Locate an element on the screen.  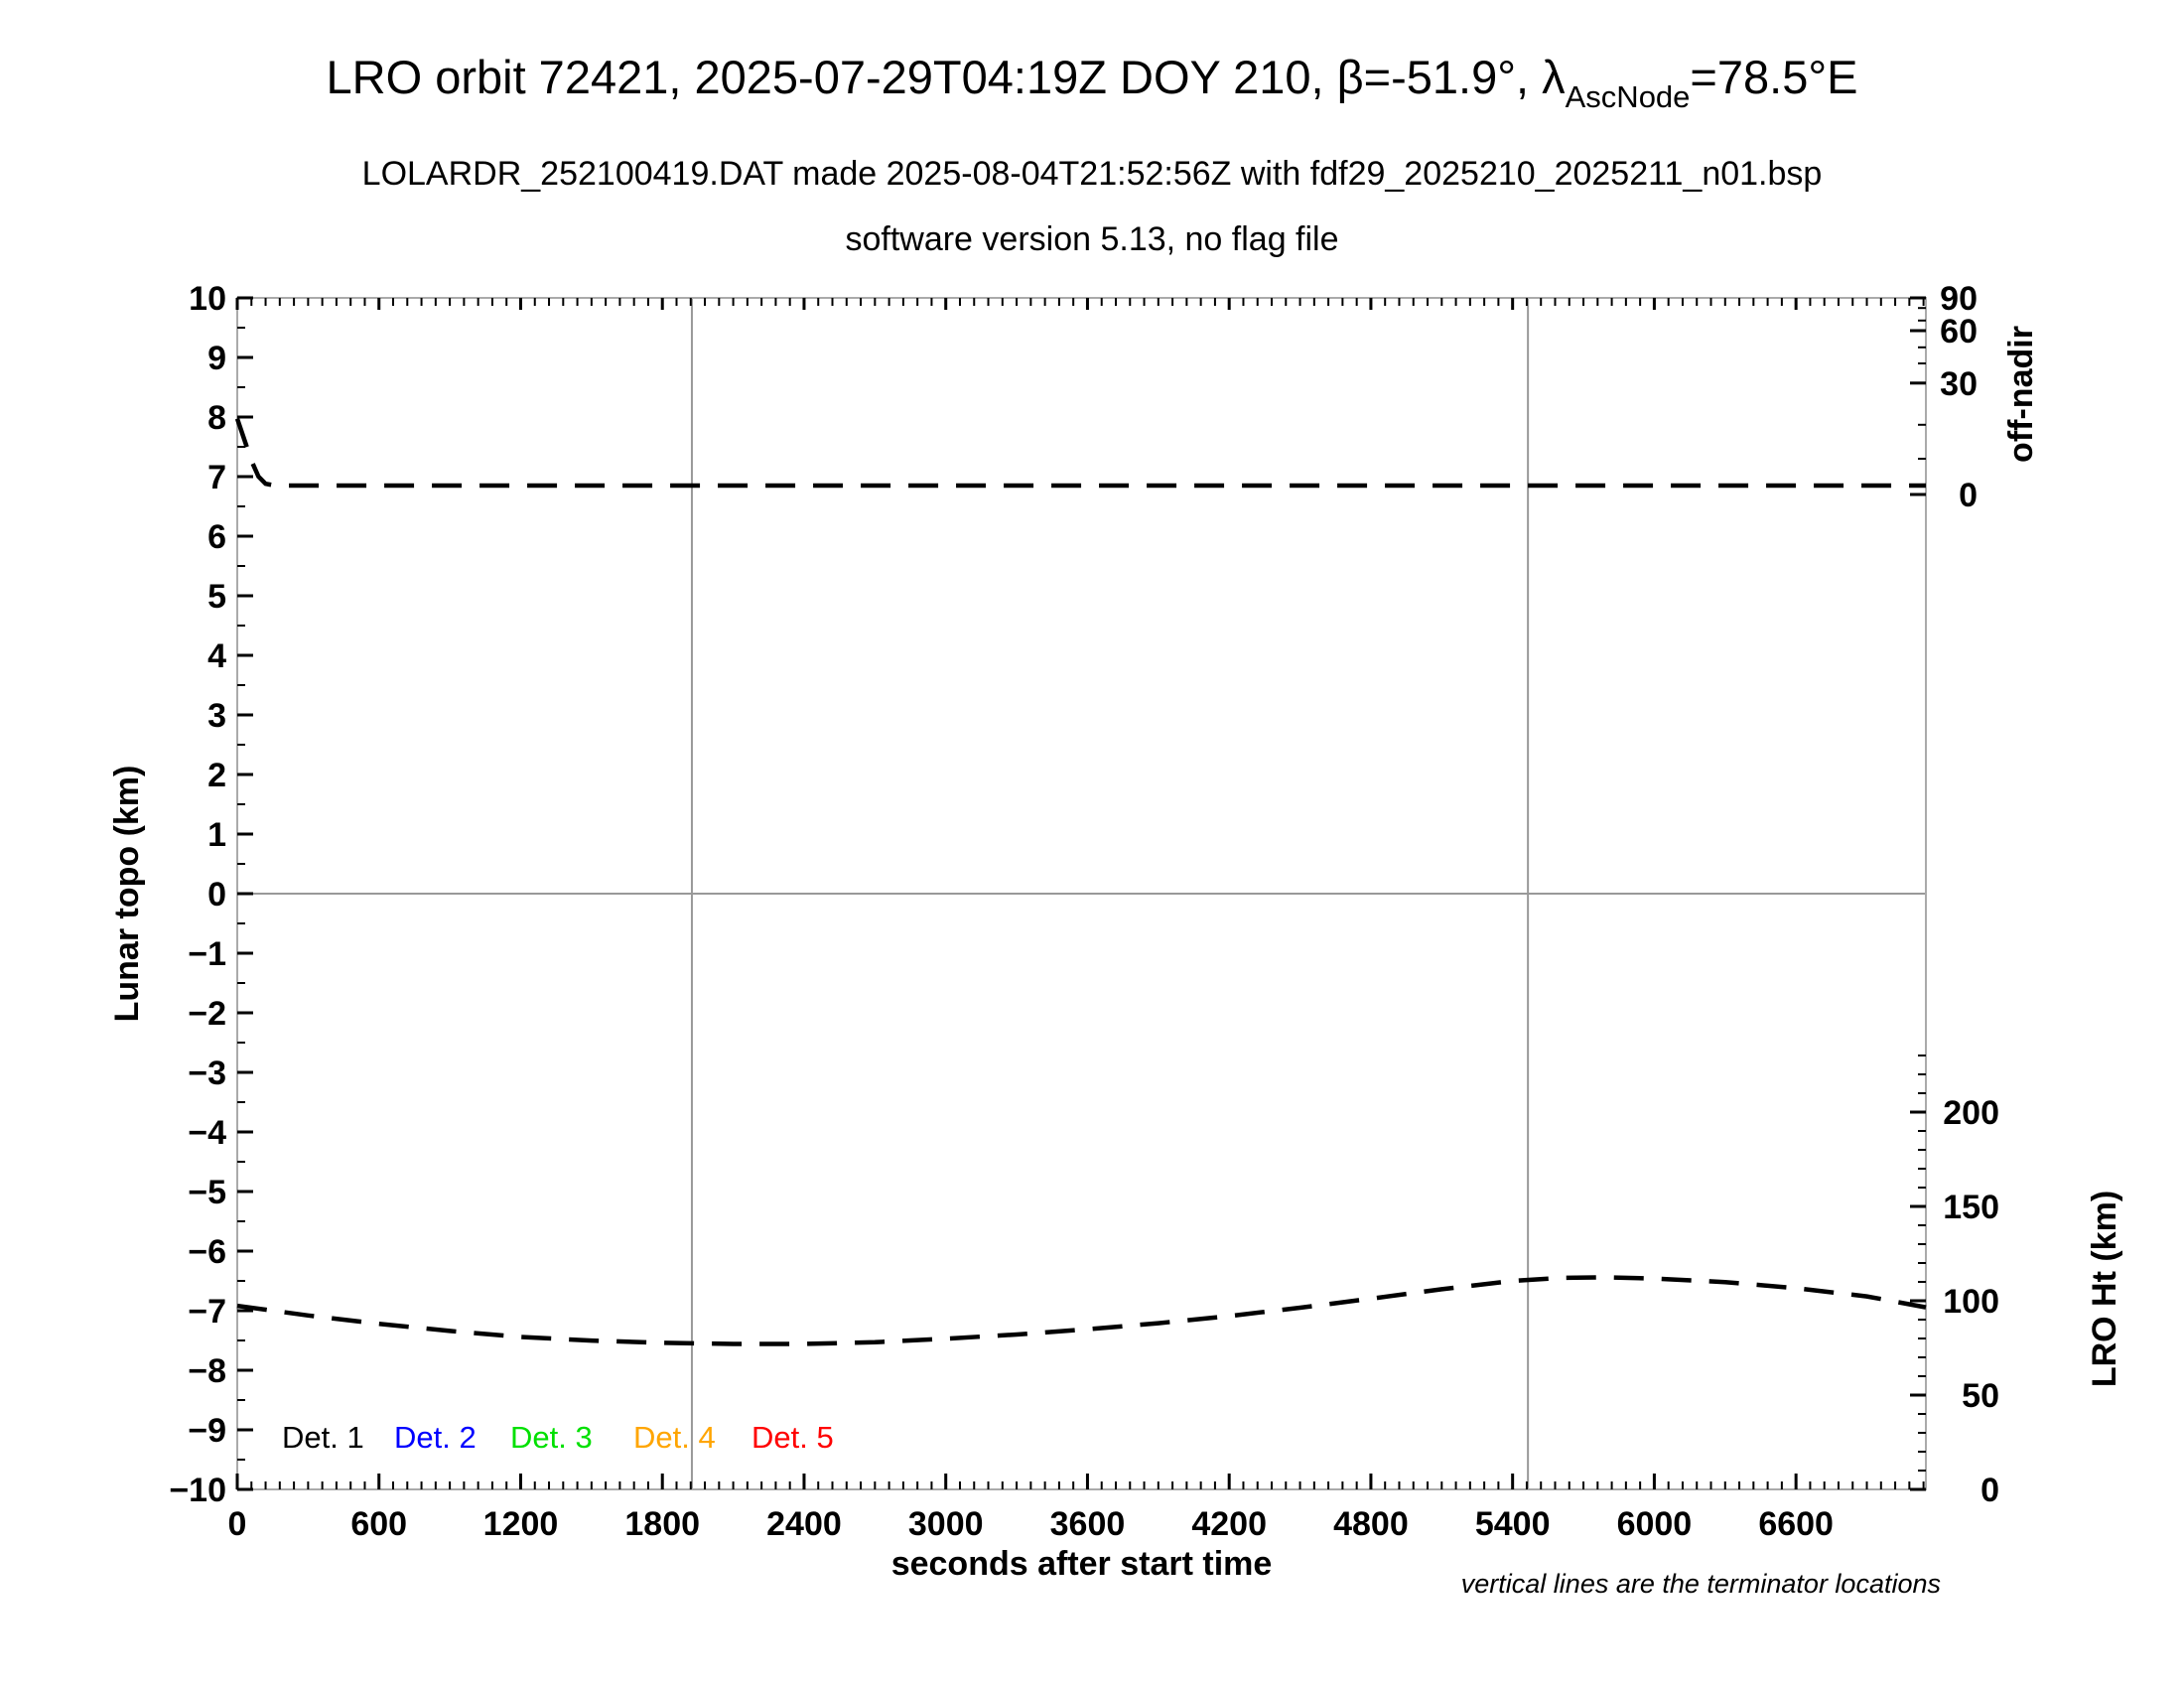
y-left-tick-label: −10 is located at coordinates (197, 1490).